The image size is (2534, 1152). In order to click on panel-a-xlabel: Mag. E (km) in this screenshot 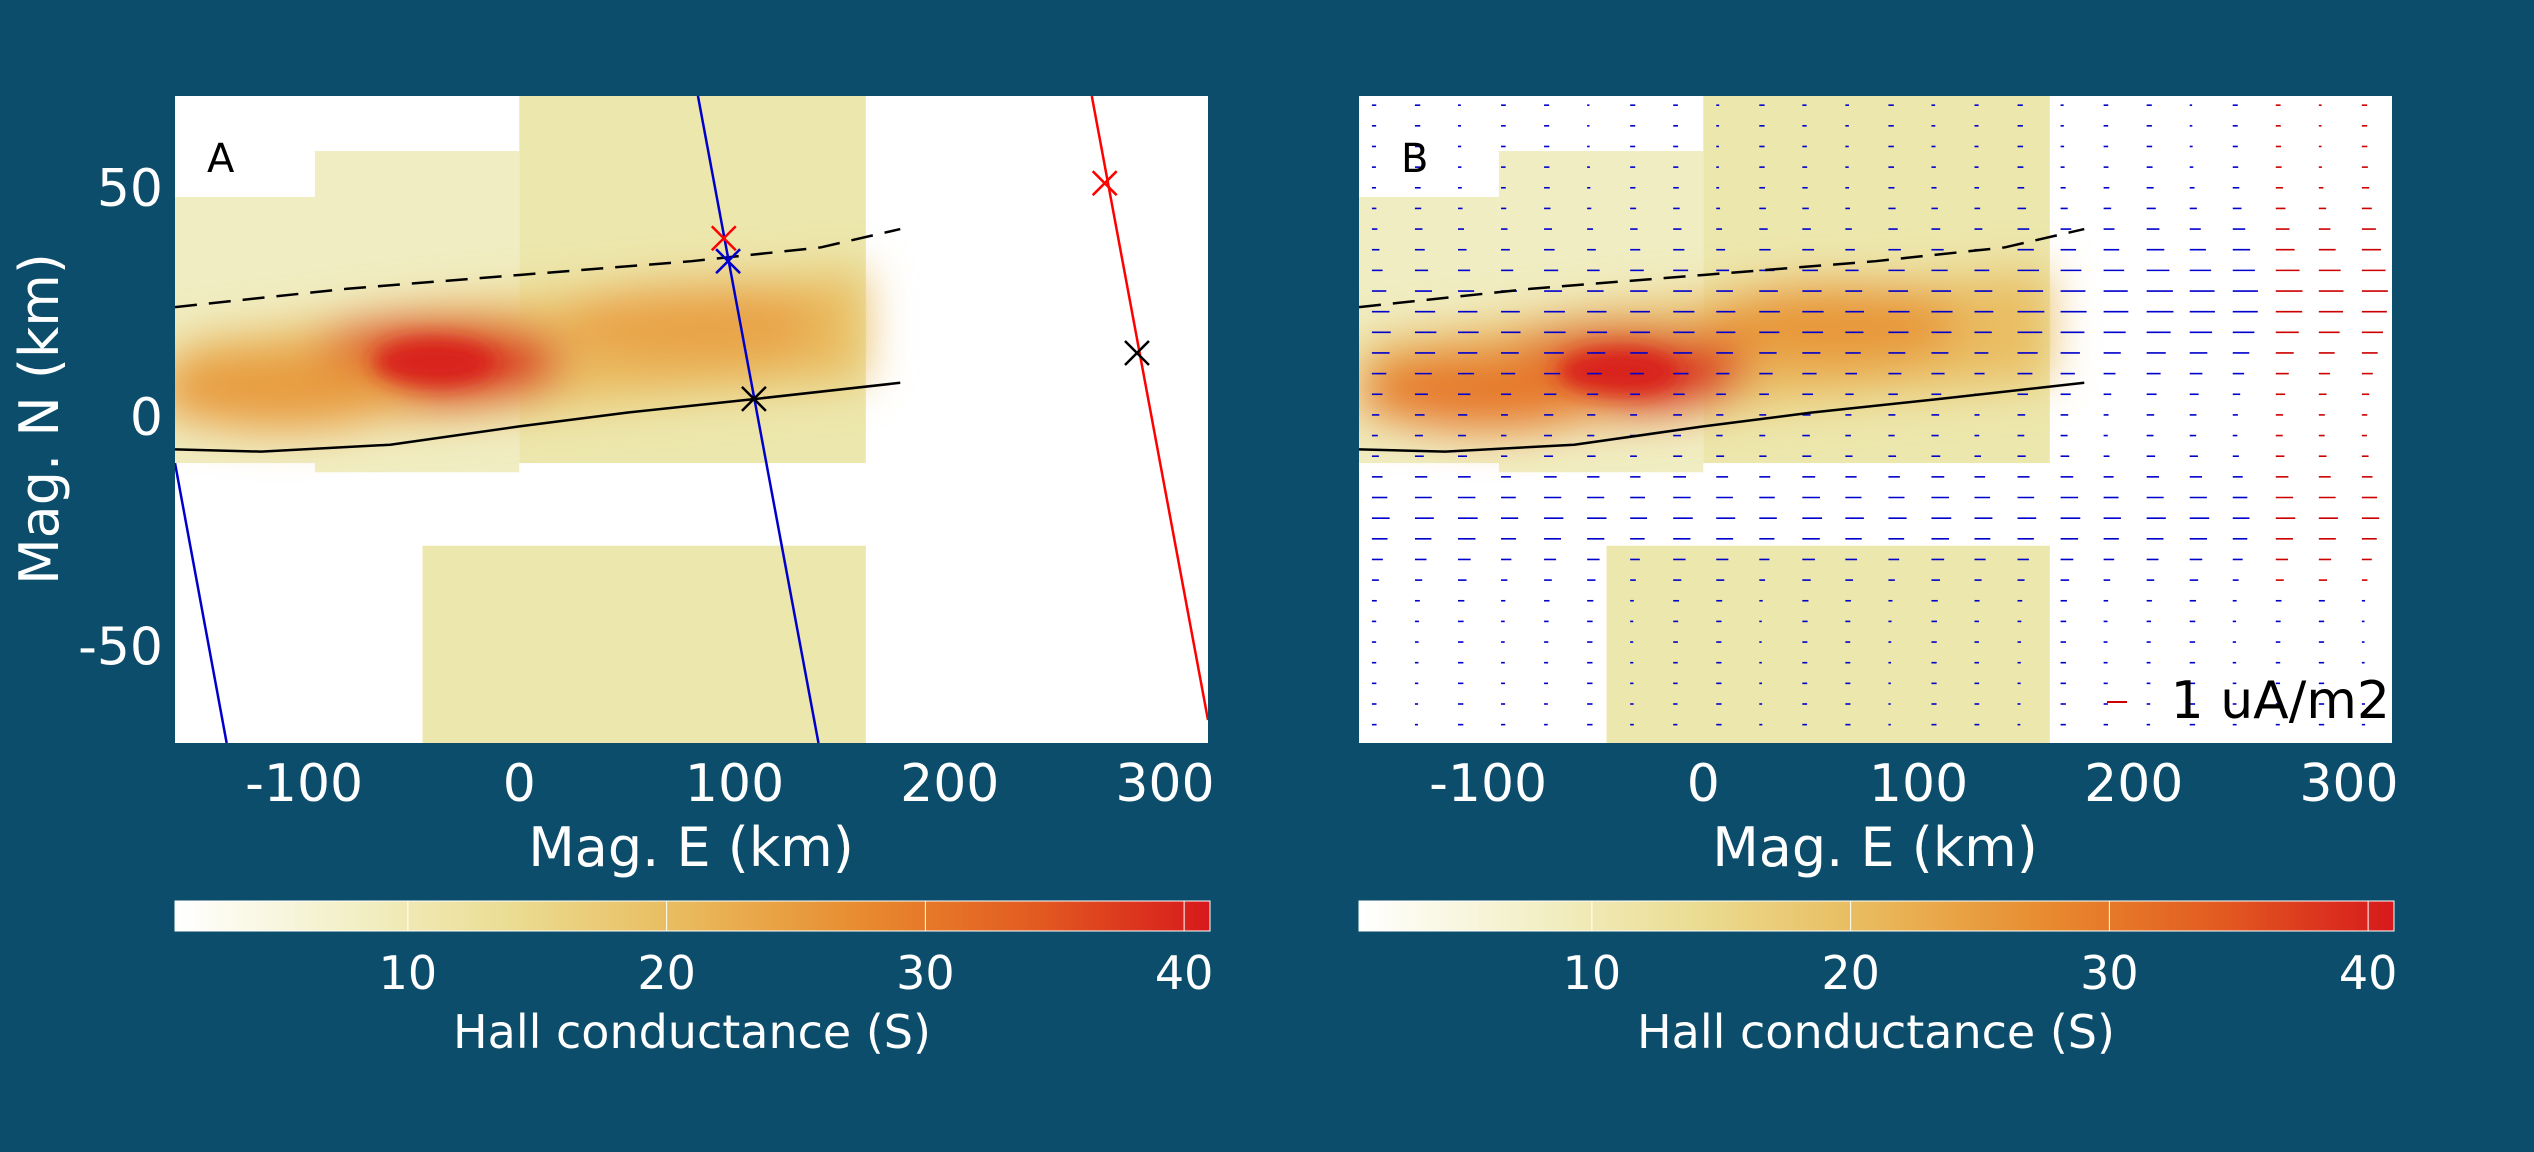, I will do `click(691, 847)`.